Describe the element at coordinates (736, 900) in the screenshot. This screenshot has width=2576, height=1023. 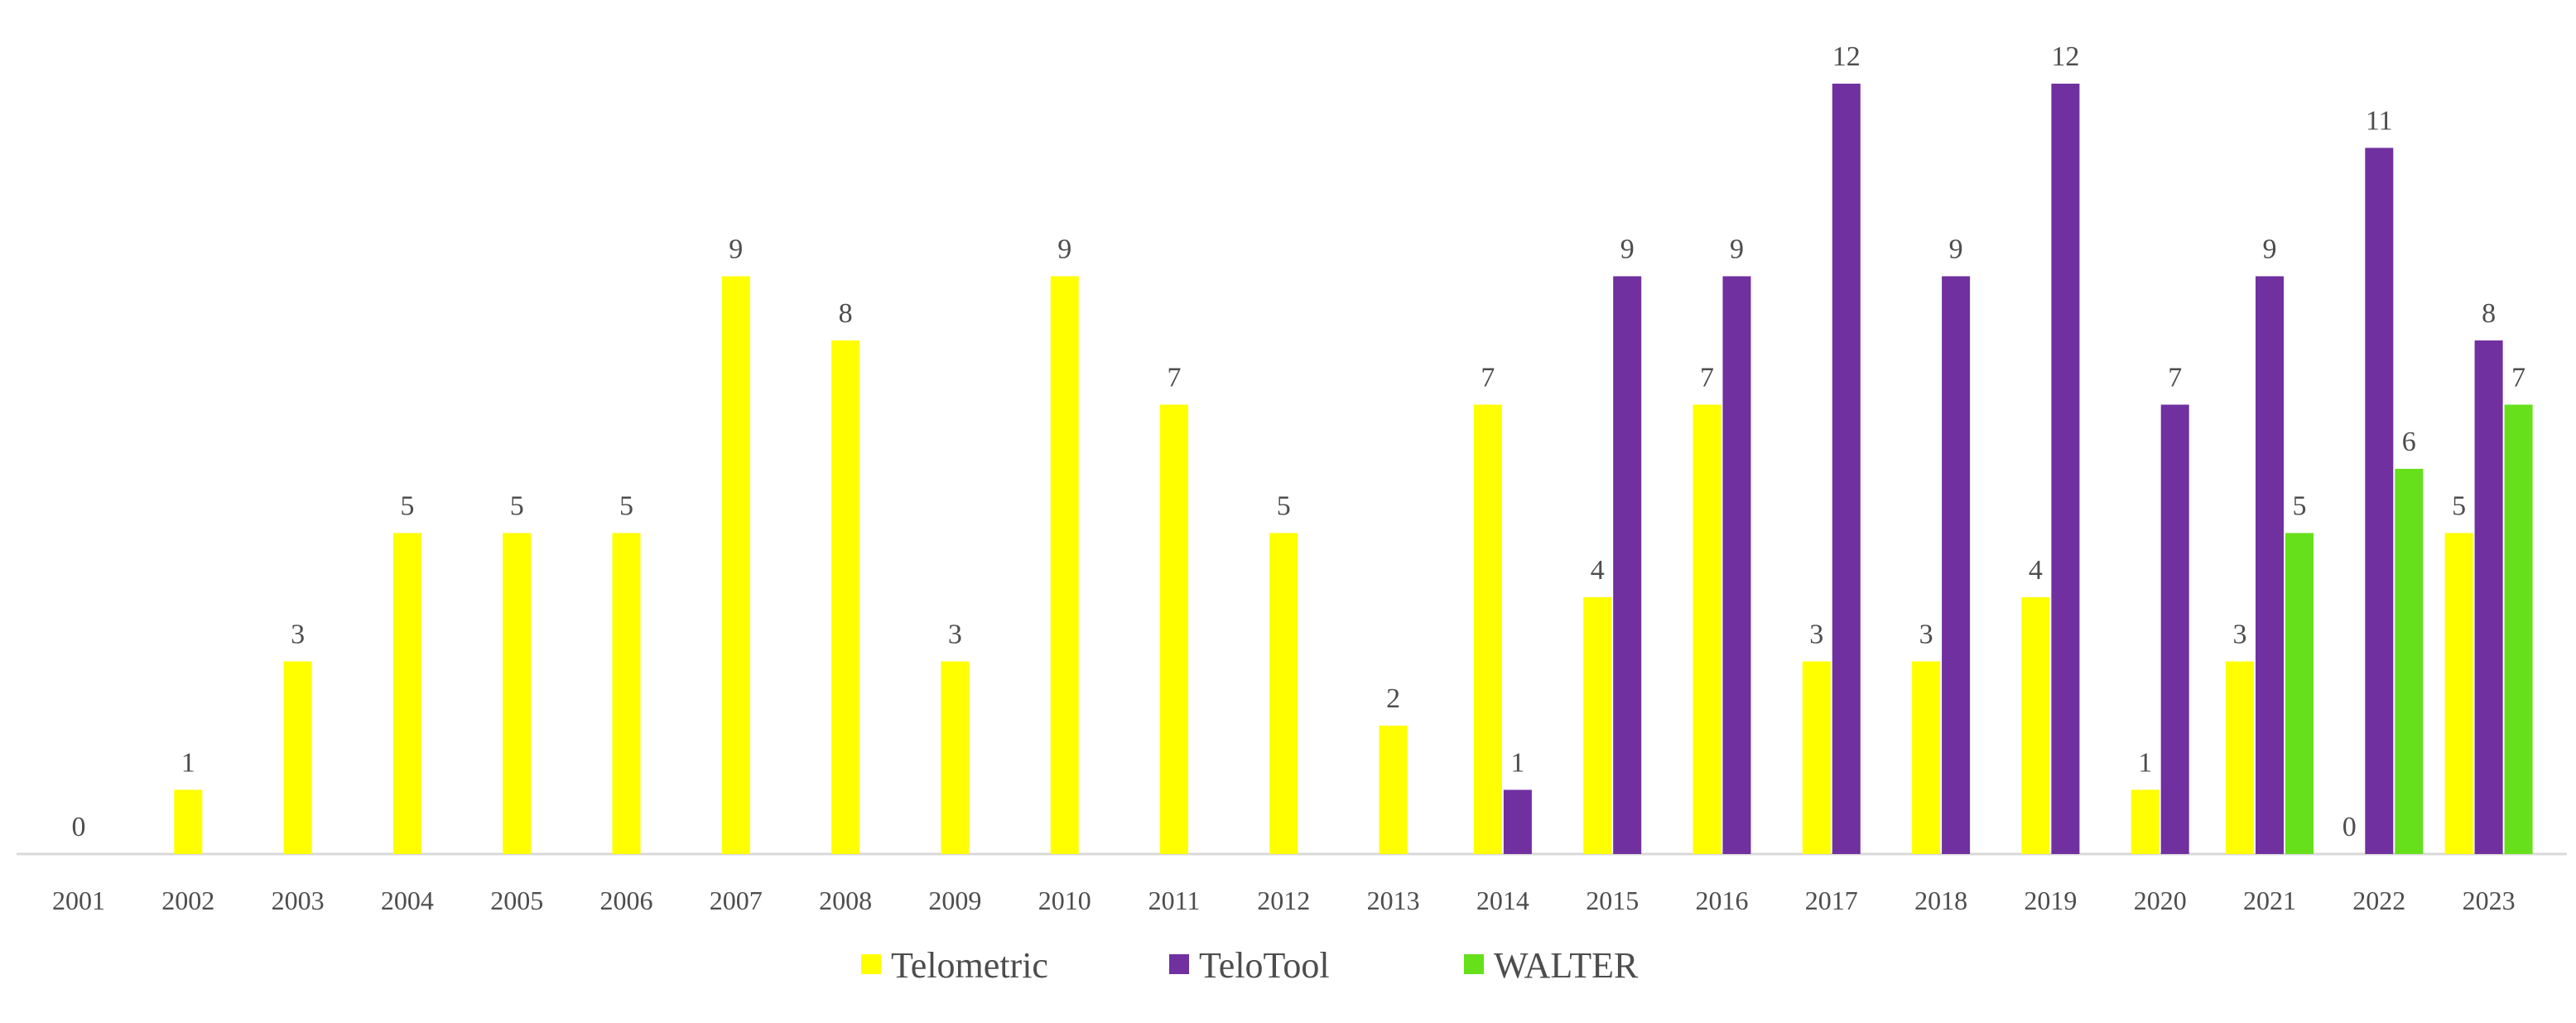
I see `x-tick-2007: 2007` at that location.